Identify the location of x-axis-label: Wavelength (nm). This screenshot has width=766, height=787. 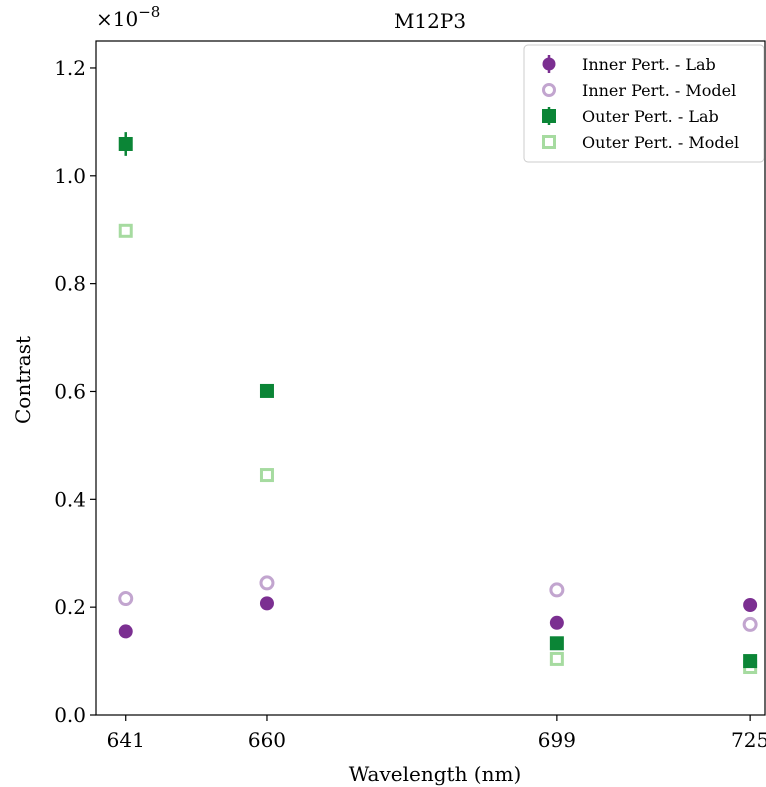
(435, 774).